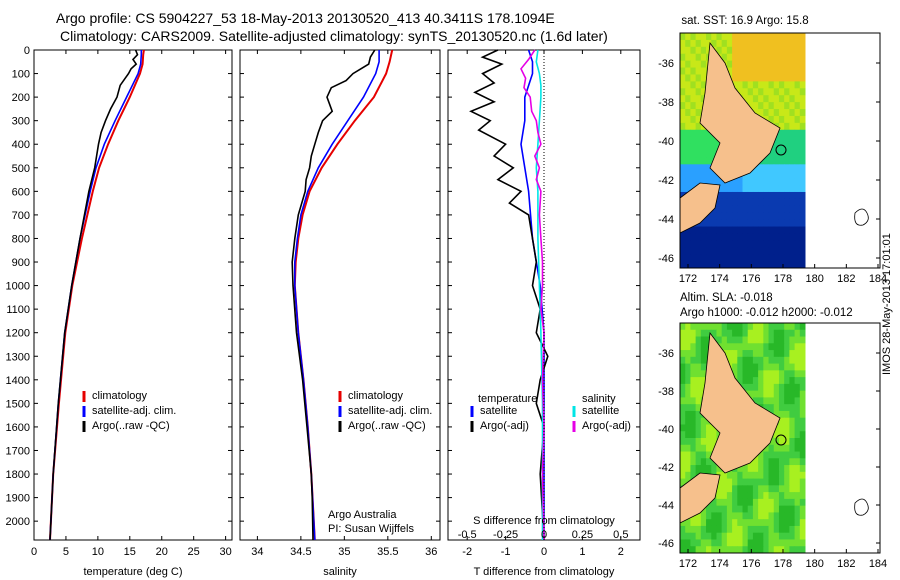 The height and width of the screenshot is (580, 900). Describe the element at coordinates (606, 426) in the screenshot. I see `legend-label: Argo(-adj)` at that location.